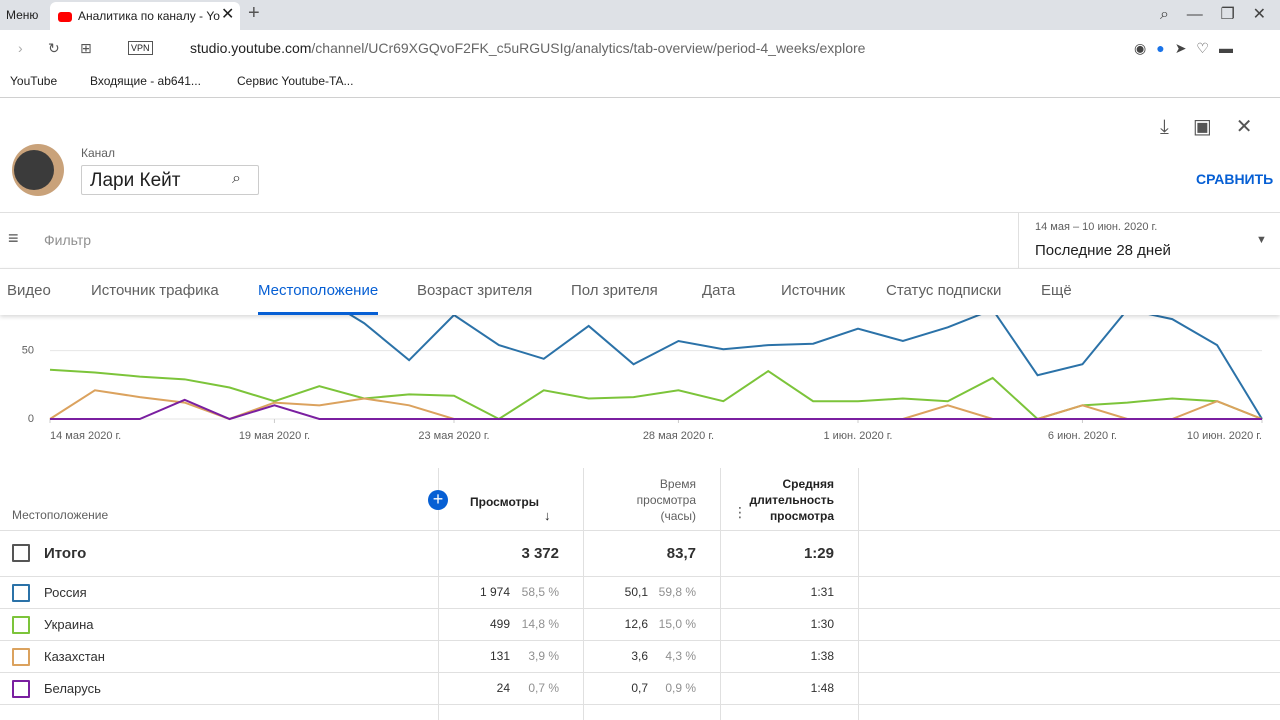 The width and height of the screenshot is (1280, 720). What do you see at coordinates (254, 13) in the screenshot?
I see `new-tab: +` at bounding box center [254, 13].